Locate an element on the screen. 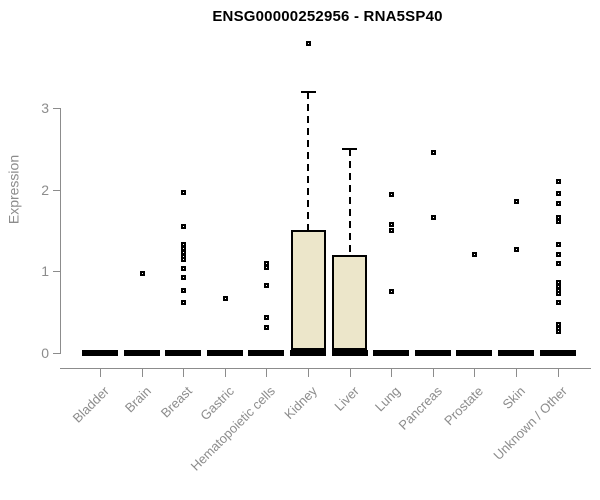 This screenshot has height=500, width=600. chart-title: ENSG00000252956 - RNA5SP40 is located at coordinates (327, 16).